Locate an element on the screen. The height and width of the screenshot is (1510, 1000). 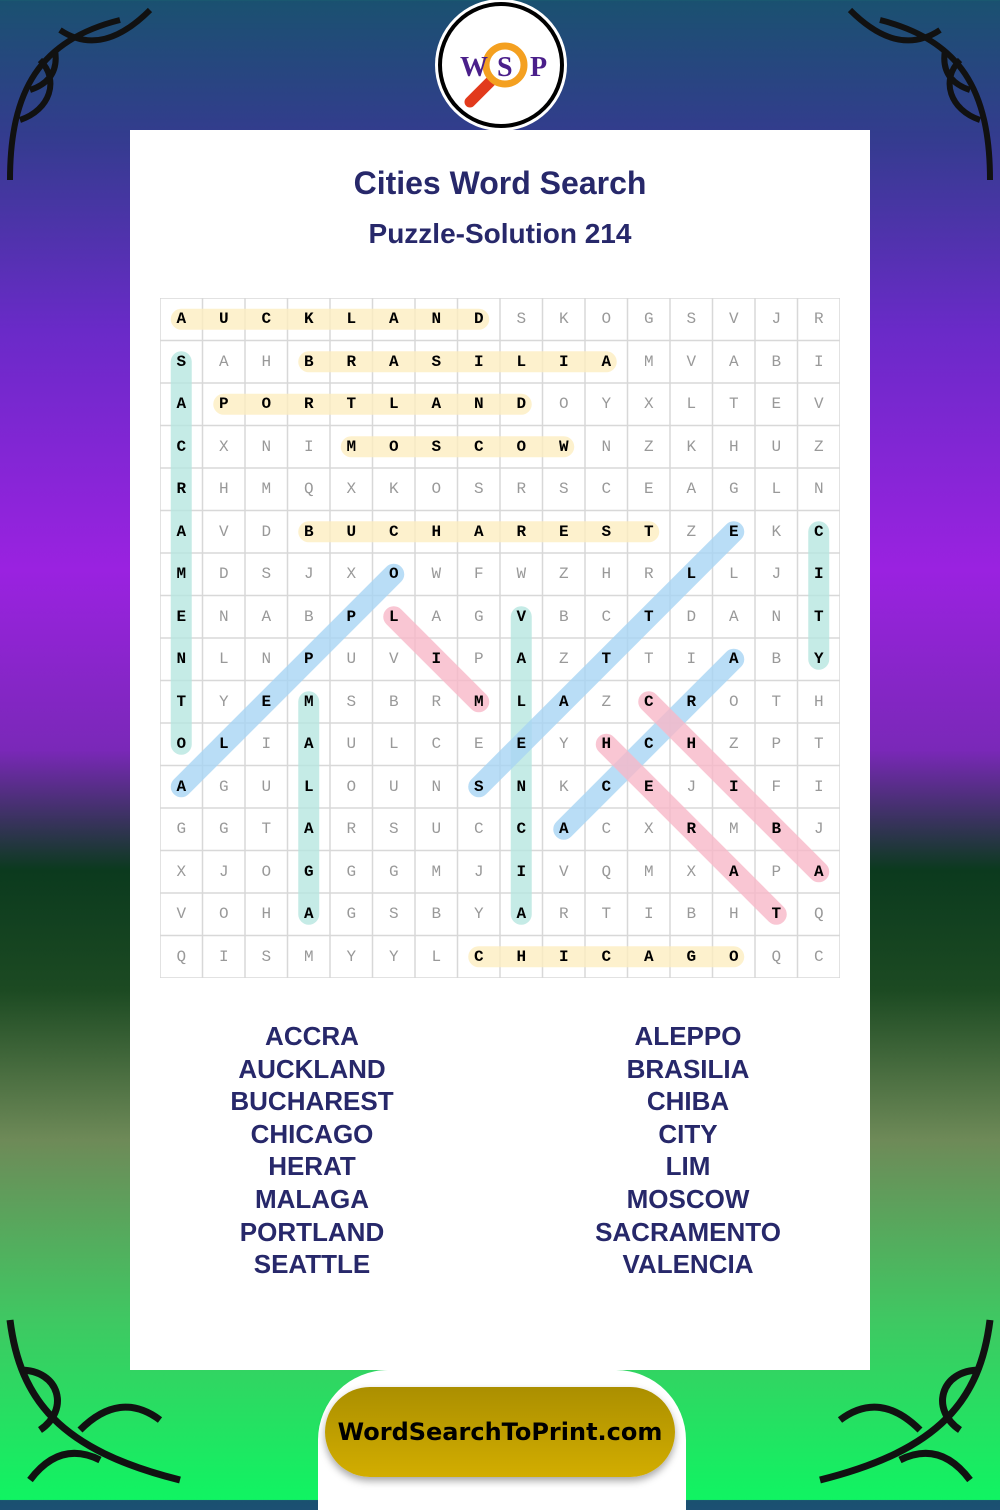
site-link-button: WordSearchToPrint.com is located at coordinates (500, 1432).